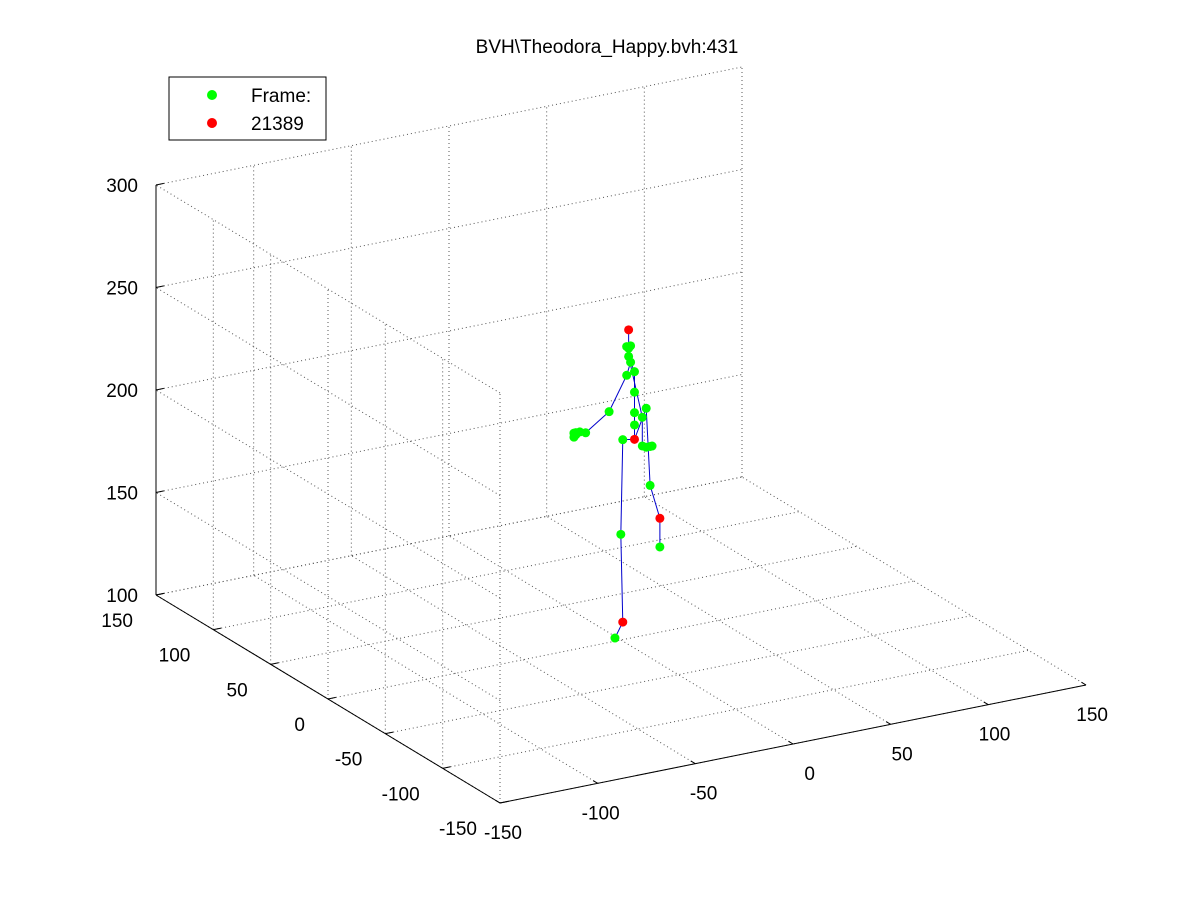 The width and height of the screenshot is (1201, 901). What do you see at coordinates (607, 47) in the screenshot?
I see `chart-title: BVH\Theodora_Happy.bvh:431` at bounding box center [607, 47].